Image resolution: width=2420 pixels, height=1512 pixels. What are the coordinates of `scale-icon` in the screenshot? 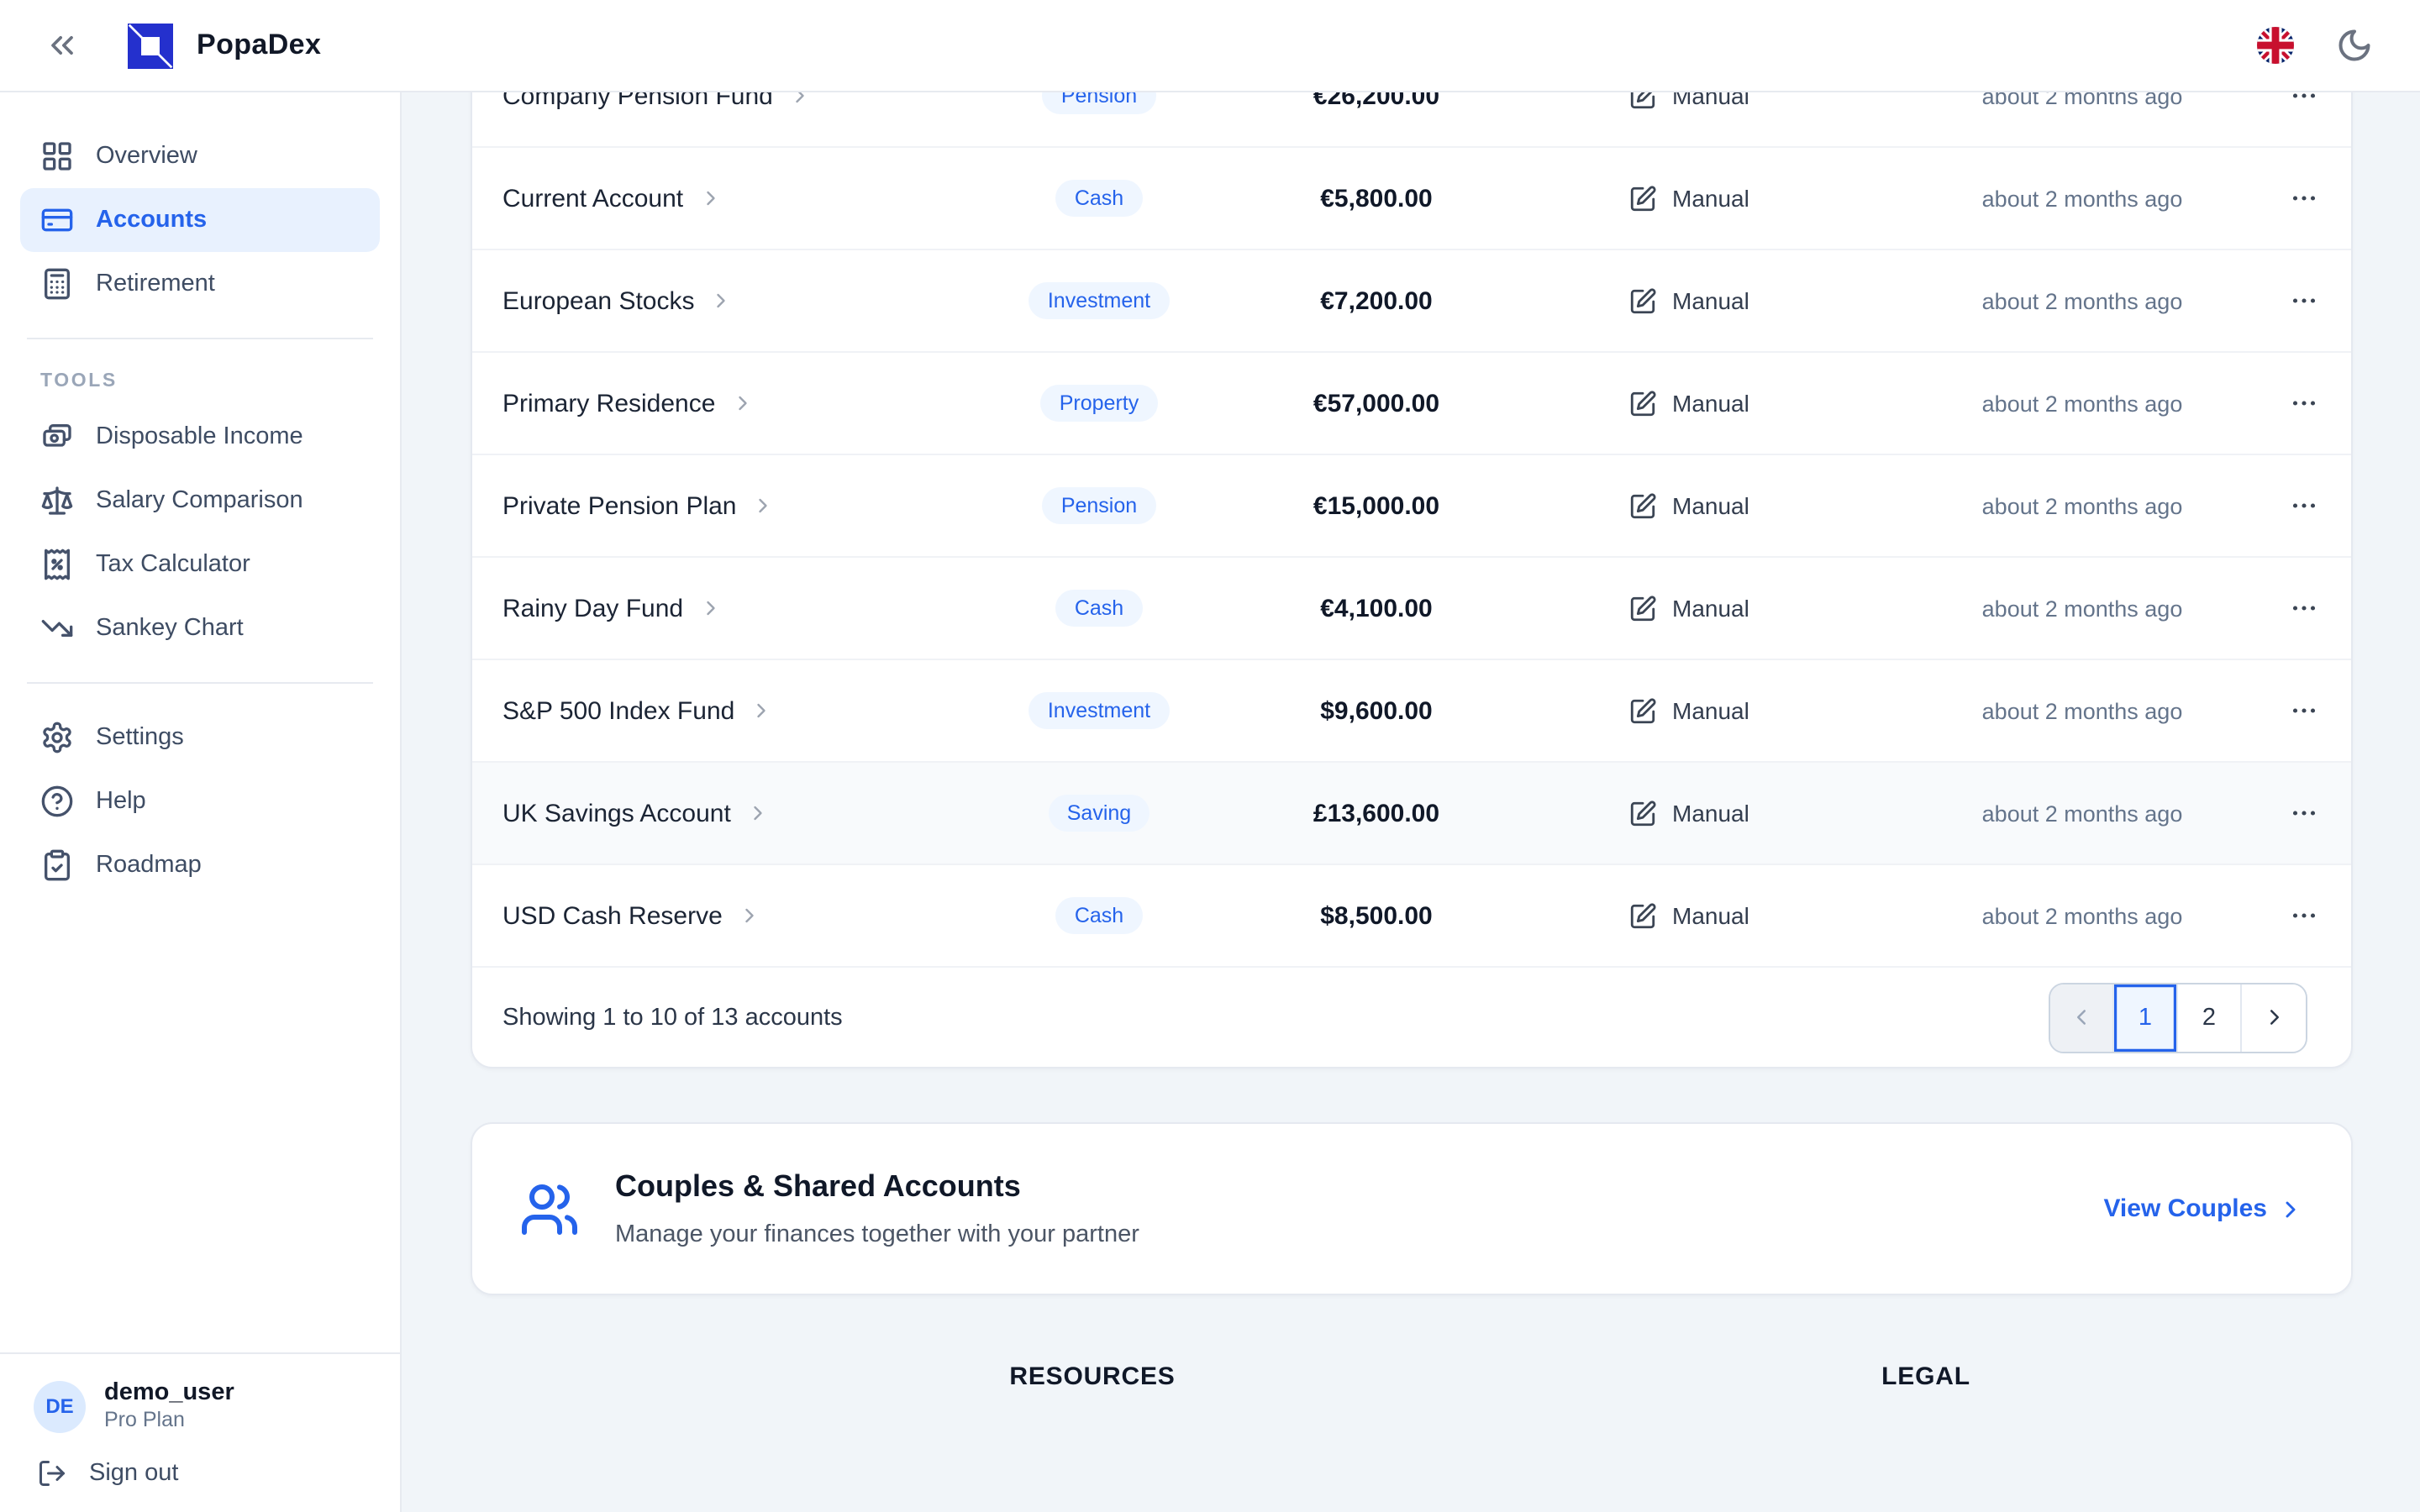 It's located at (57, 500).